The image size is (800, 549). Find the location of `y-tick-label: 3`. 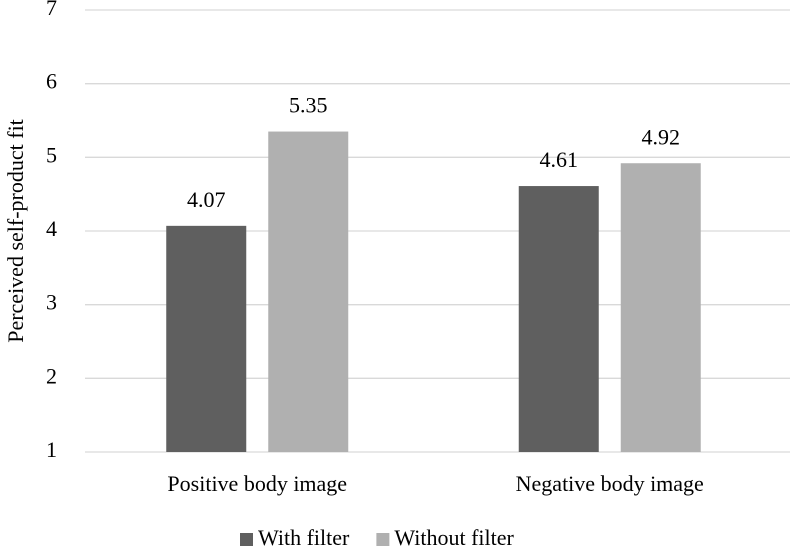

y-tick-label: 3 is located at coordinates (51, 302).